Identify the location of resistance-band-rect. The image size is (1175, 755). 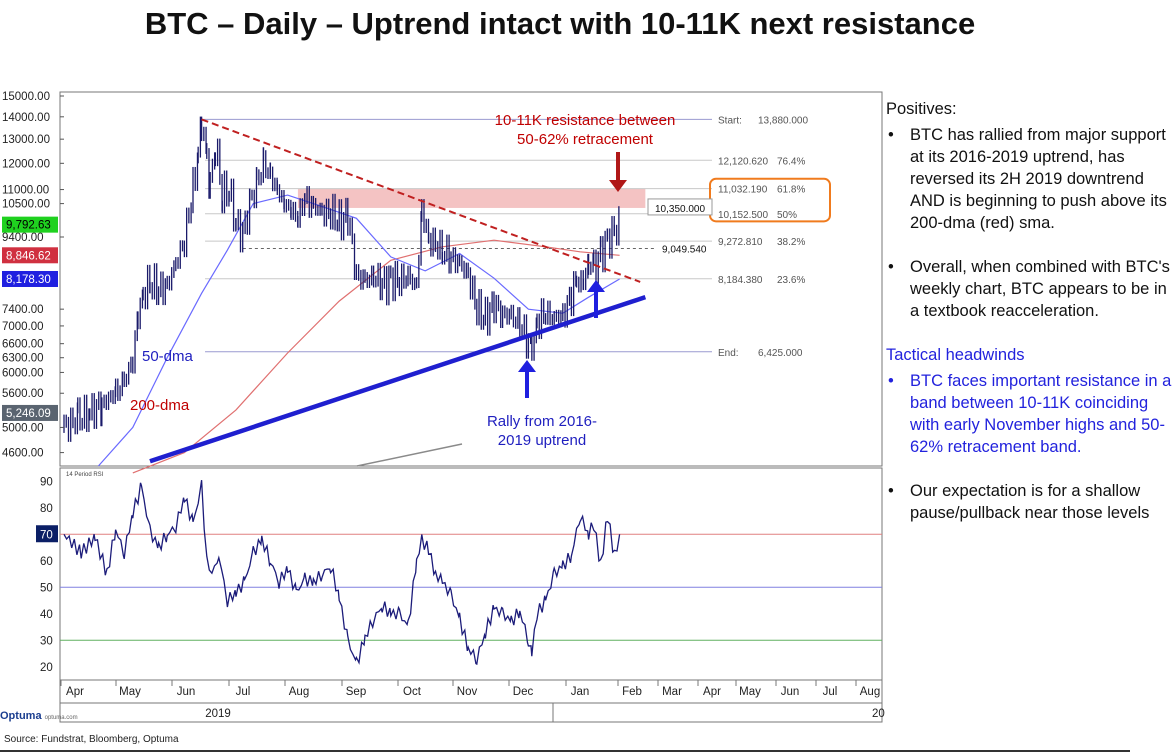
(471, 198).